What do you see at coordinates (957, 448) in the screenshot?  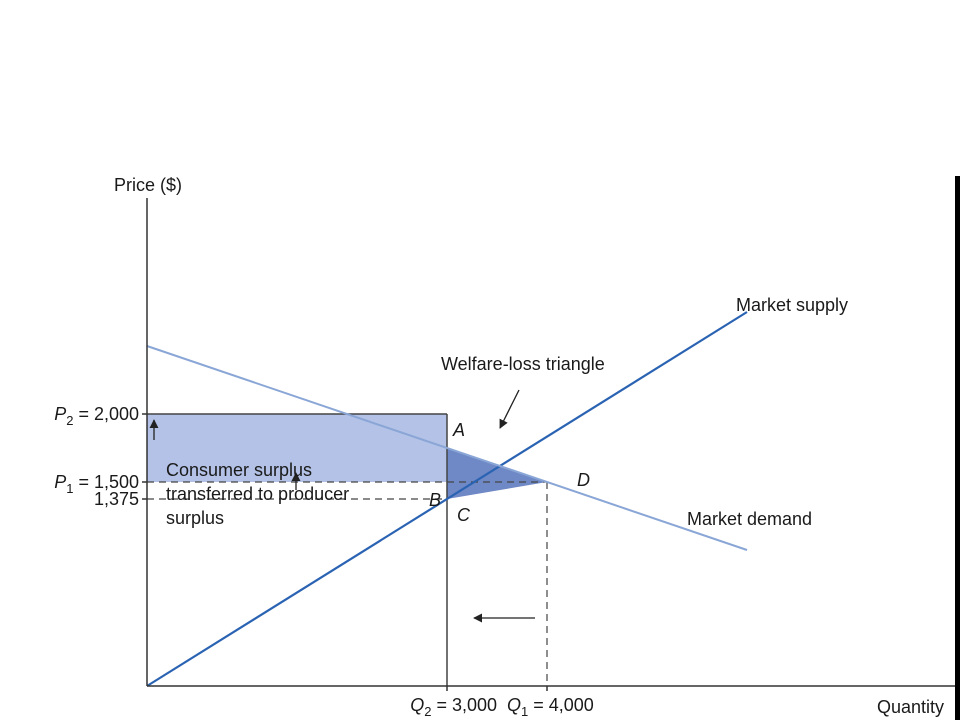 I see `frame-edge` at bounding box center [957, 448].